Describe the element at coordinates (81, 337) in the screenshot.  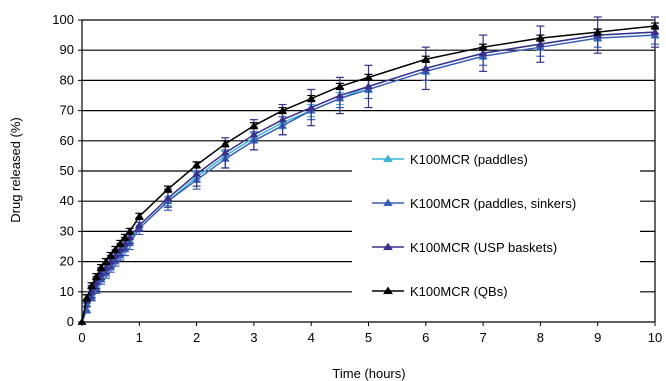
I see `x-tick-label: 0` at that location.